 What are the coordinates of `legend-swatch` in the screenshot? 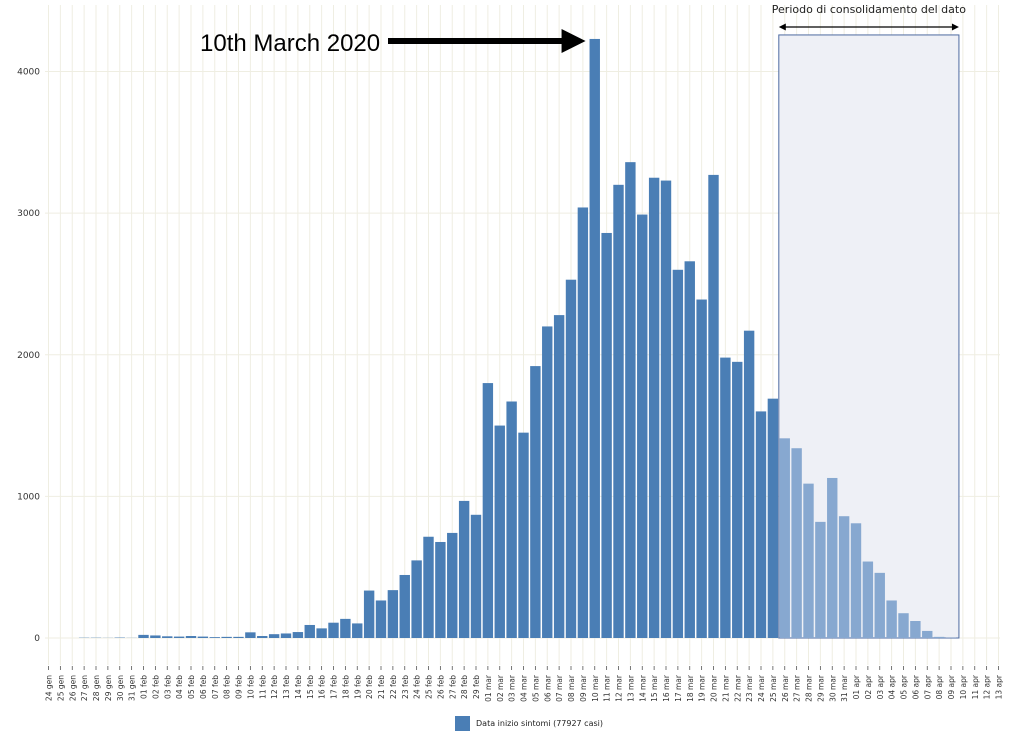 It's located at (462, 723).